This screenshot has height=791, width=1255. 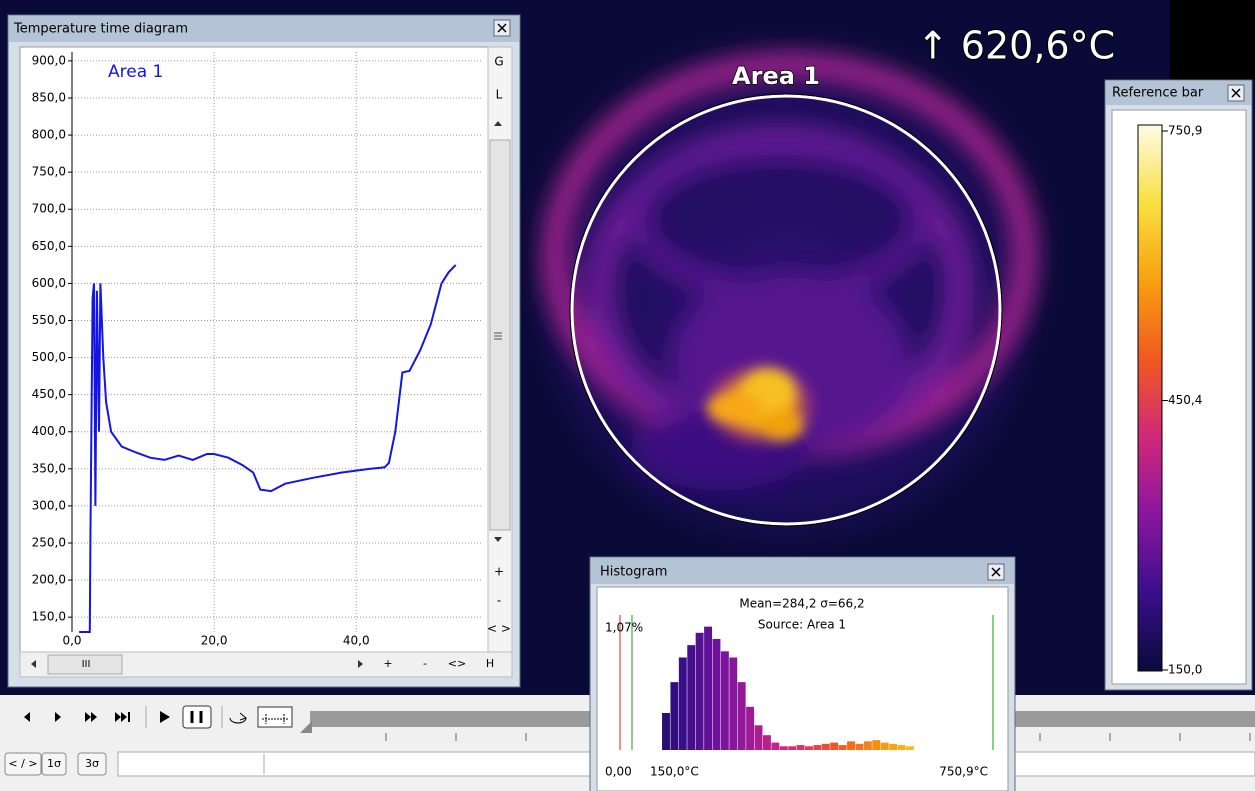 I want to click on slider-ticks, so click(x=818, y=737).